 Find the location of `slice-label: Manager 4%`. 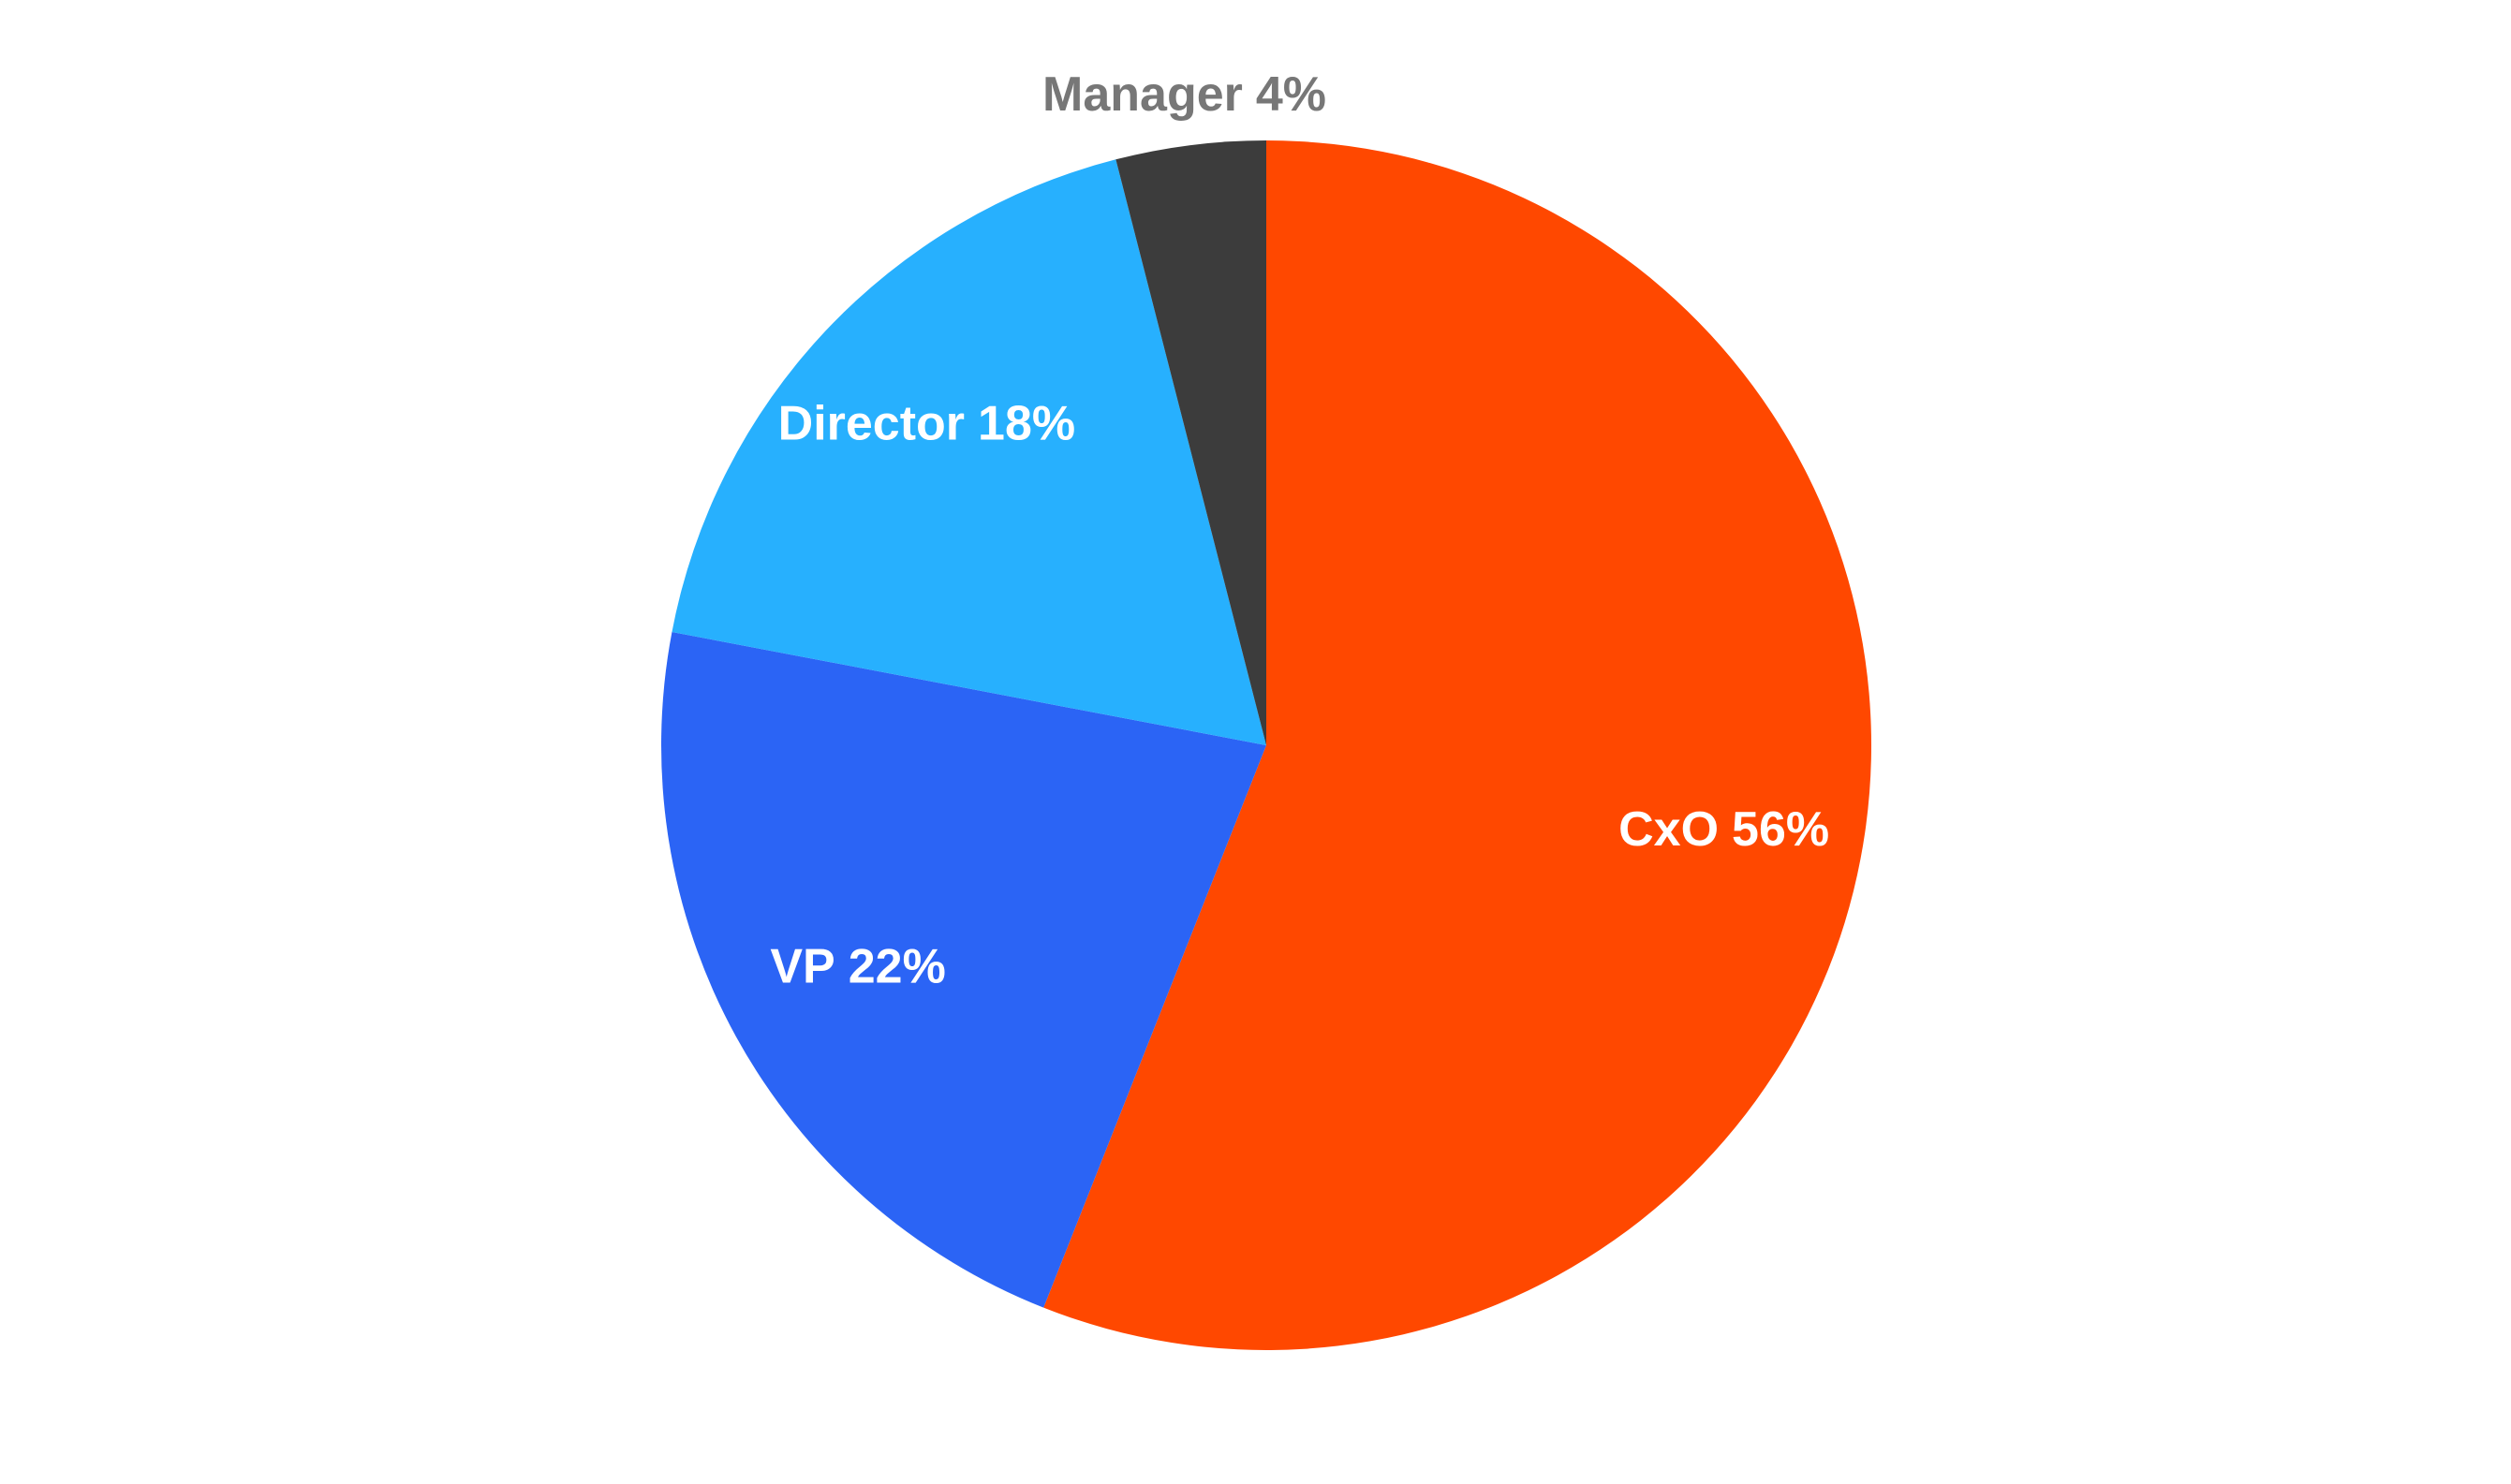

slice-label: Manager 4% is located at coordinates (1184, 94).